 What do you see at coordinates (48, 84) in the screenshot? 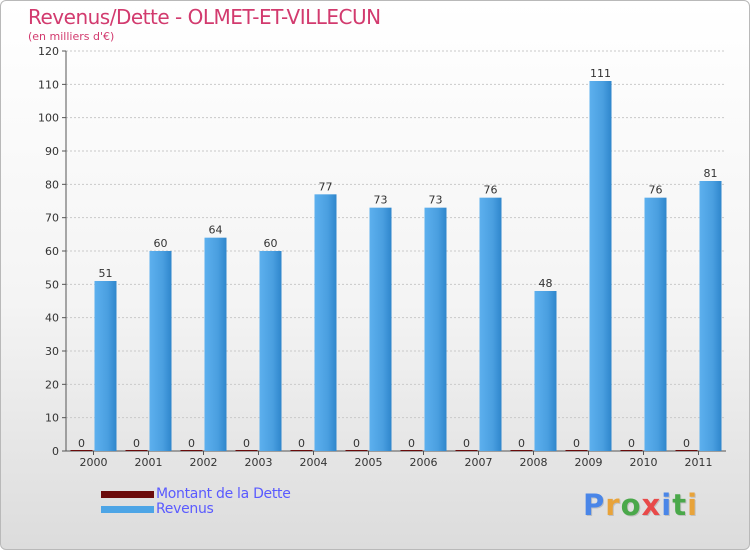
I see `y-tick-label: 110` at bounding box center [48, 84].